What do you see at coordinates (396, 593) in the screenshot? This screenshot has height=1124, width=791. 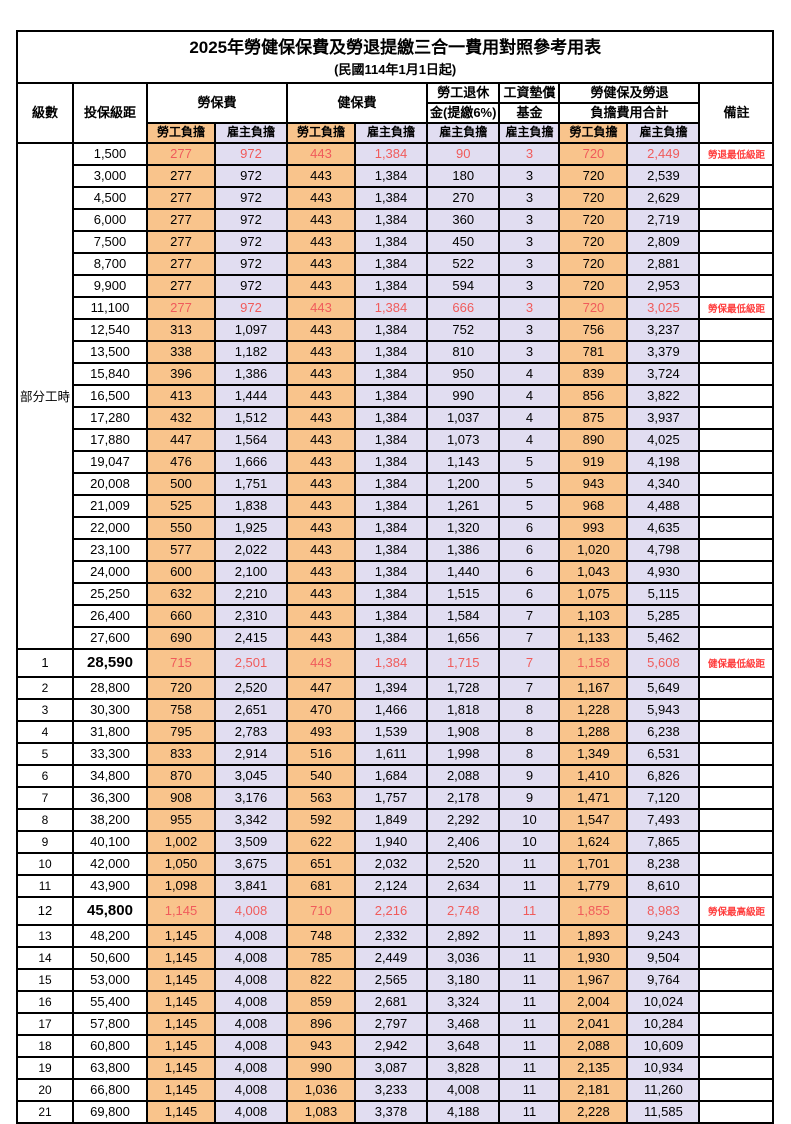 I see `table-row: 25,250 632 2,210 443 1,384 1,515 6 1,075 5,115` at bounding box center [396, 593].